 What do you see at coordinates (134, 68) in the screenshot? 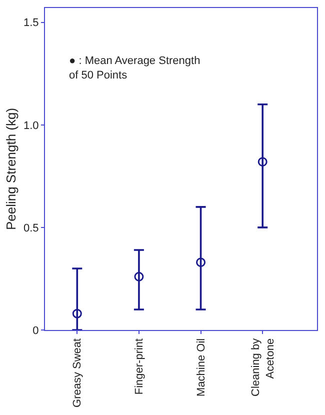
I see `annotation: ● : Mean Average Strength of 50 Points` at bounding box center [134, 68].